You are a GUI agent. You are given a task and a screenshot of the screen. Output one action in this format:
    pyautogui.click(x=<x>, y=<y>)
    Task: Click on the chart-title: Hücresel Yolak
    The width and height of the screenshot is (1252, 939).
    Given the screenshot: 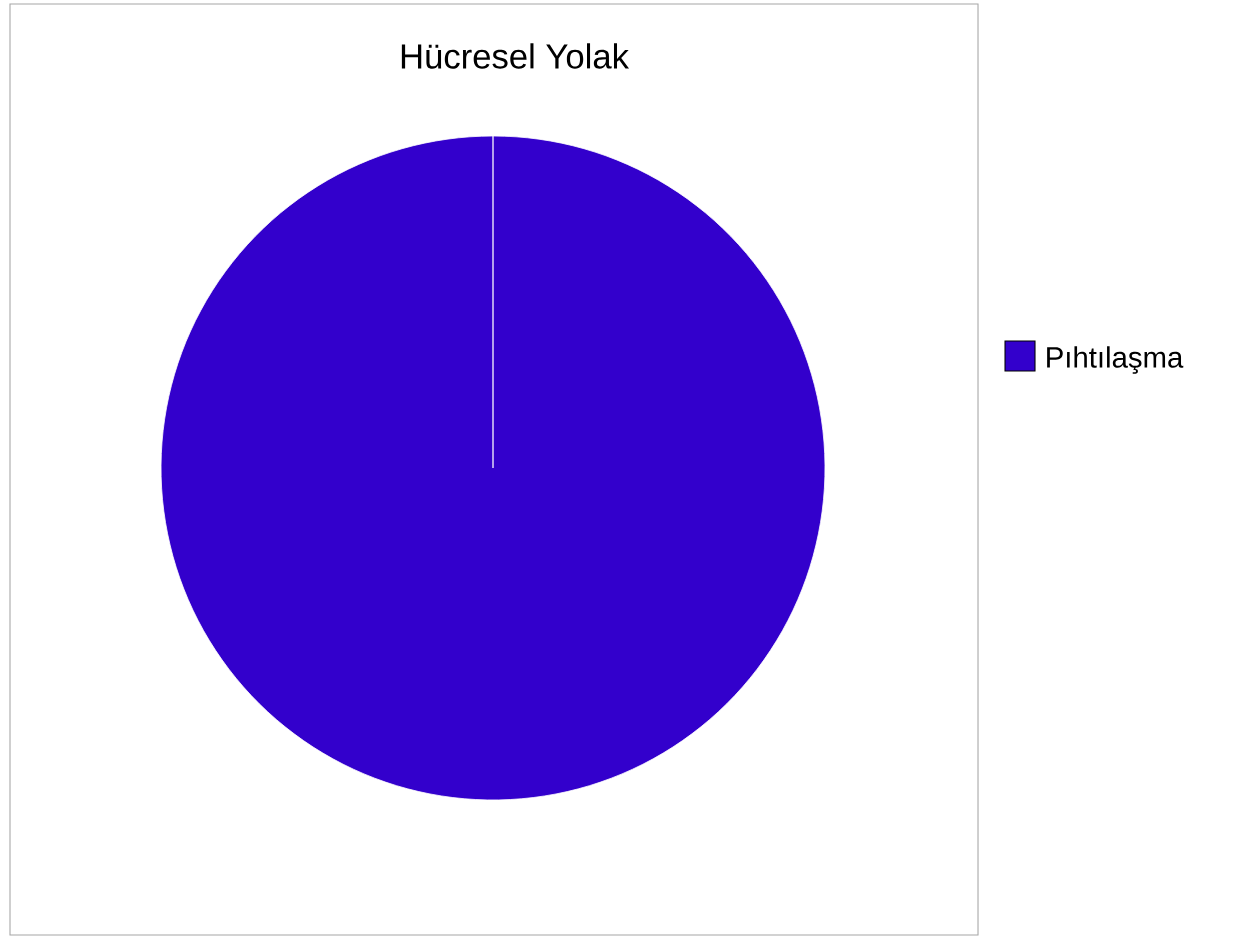 What is the action you would take?
    pyautogui.click(x=515, y=56)
    